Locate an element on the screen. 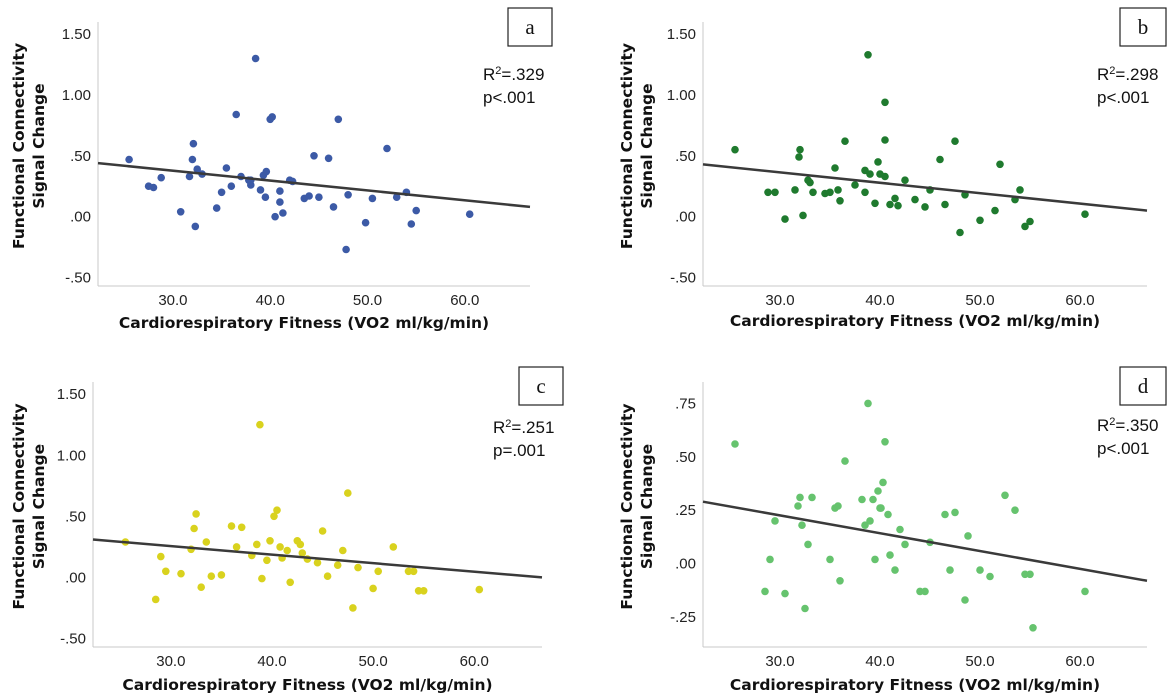 This screenshot has height=694, width=1174. r-squared-label: R2=.350 is located at coordinates (1127, 425).